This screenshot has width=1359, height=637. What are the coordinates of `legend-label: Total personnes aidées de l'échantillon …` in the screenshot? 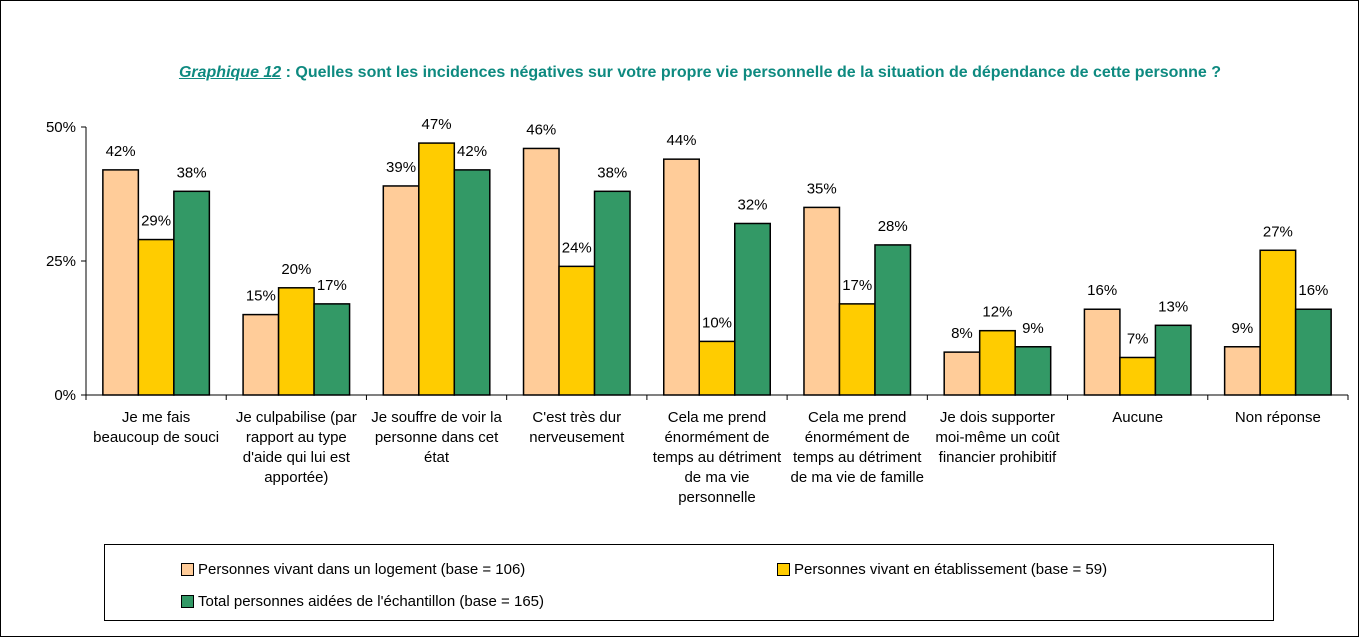 It's located at (371, 601).